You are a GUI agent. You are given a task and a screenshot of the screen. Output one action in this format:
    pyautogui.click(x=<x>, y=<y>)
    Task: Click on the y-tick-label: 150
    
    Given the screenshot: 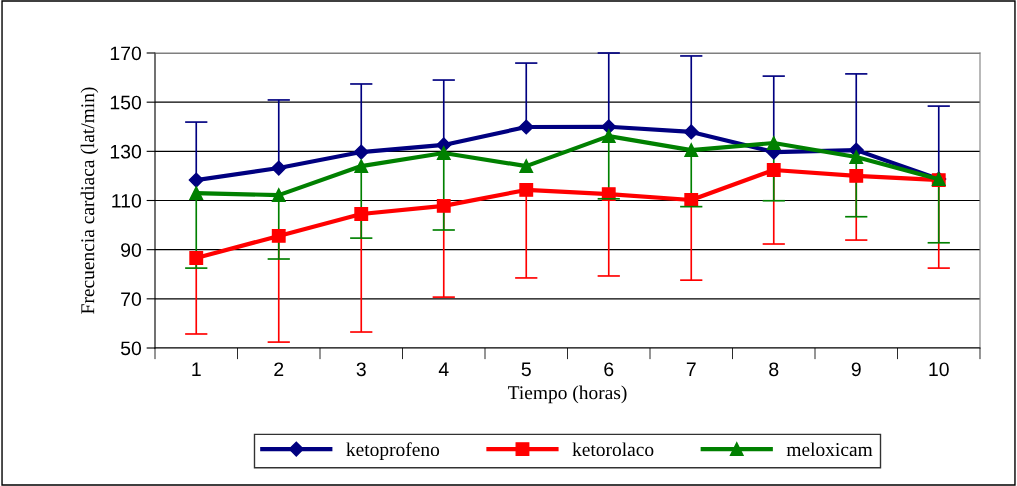 What is the action you would take?
    pyautogui.click(x=126, y=102)
    